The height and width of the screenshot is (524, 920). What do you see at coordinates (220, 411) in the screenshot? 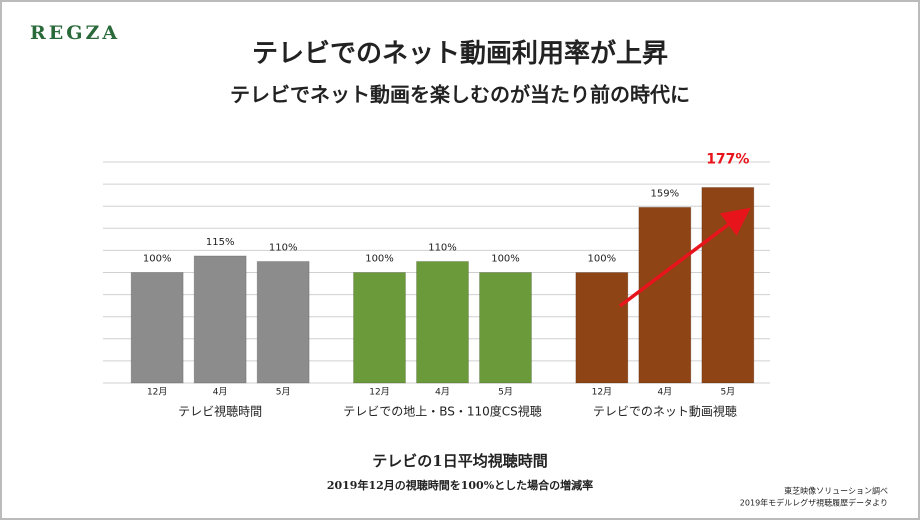
I see `group-label: テレビ視聴時間` at bounding box center [220, 411].